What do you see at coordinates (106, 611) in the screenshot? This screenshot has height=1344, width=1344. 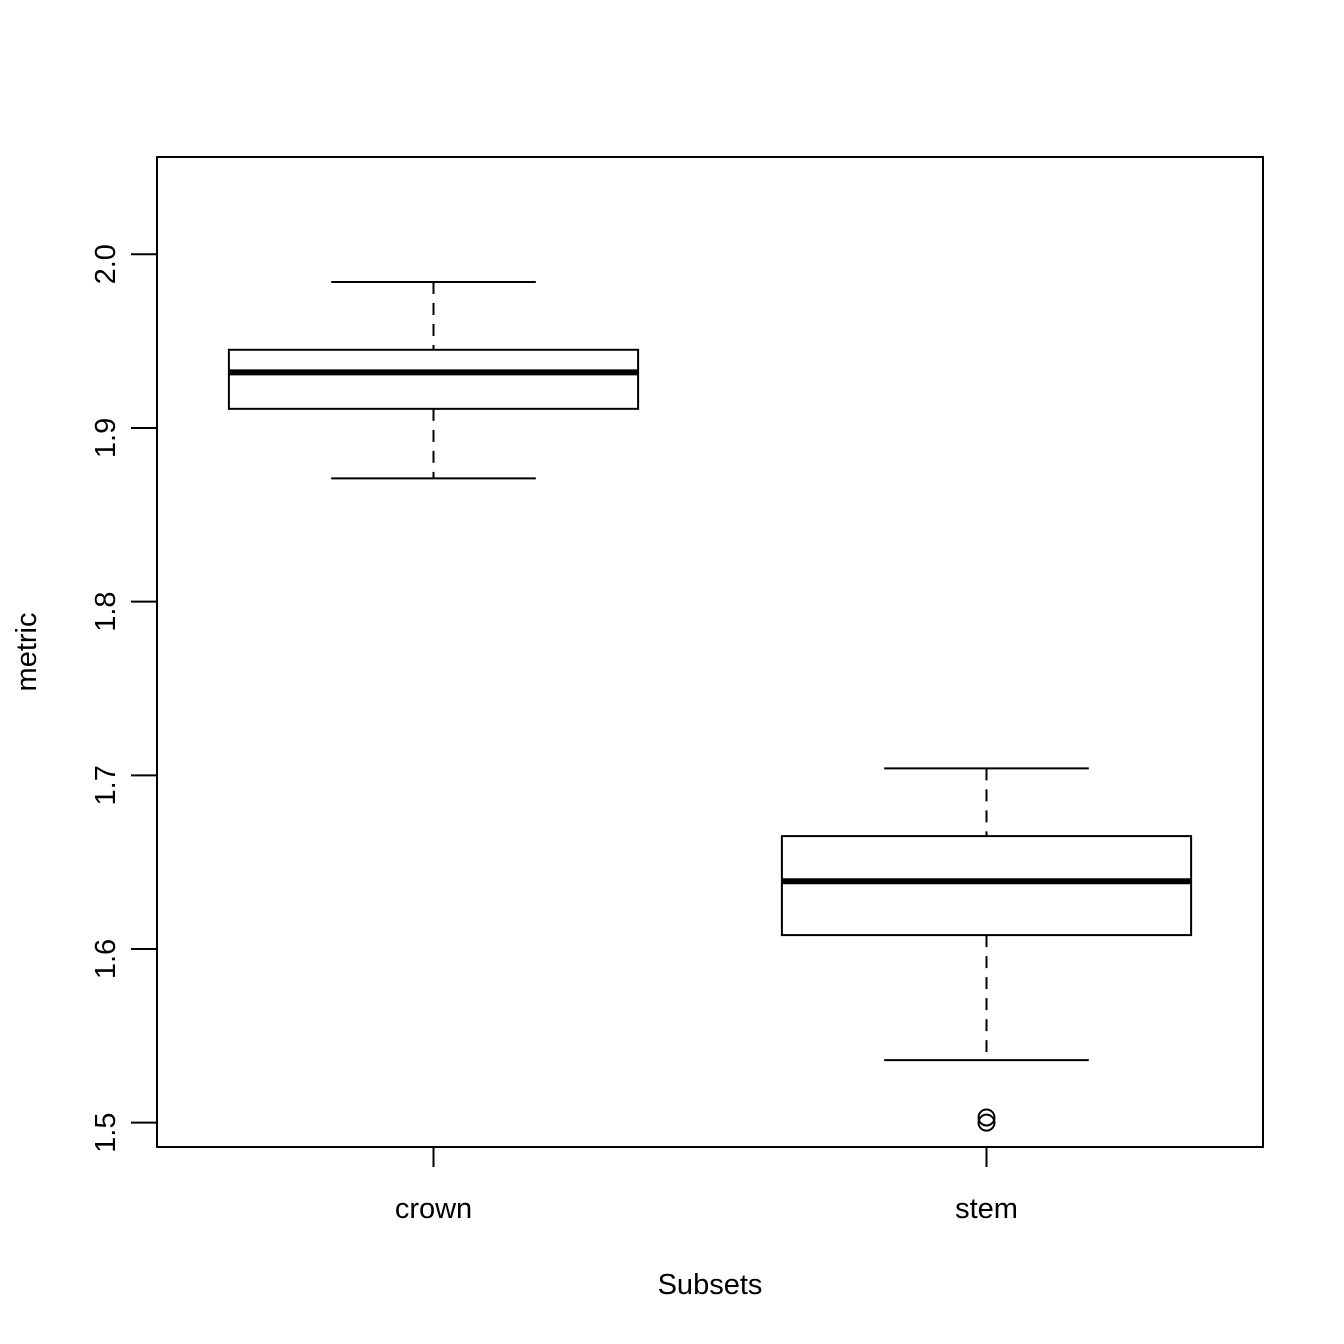 I see `y-tick-label: 1.8` at bounding box center [106, 611].